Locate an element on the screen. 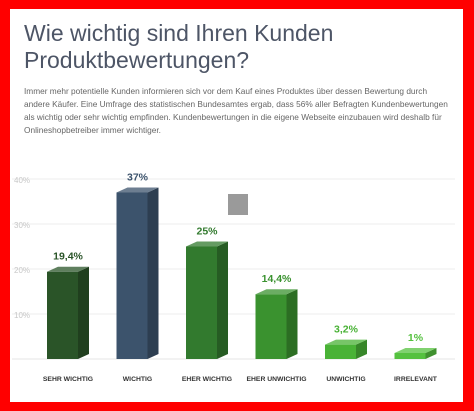  x-tick-label: EHER WICHTIG is located at coordinates (207, 379).